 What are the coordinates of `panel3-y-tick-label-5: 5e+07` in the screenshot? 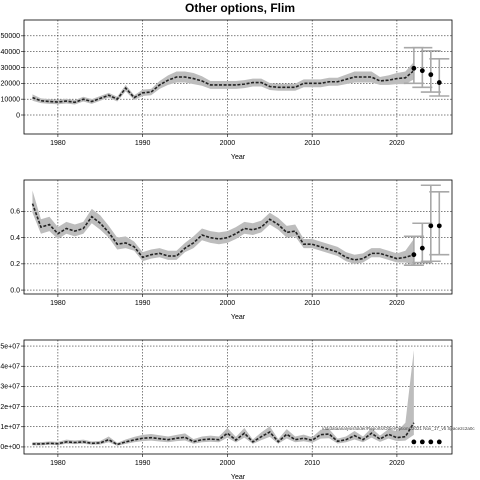 It's located at (10, 346).